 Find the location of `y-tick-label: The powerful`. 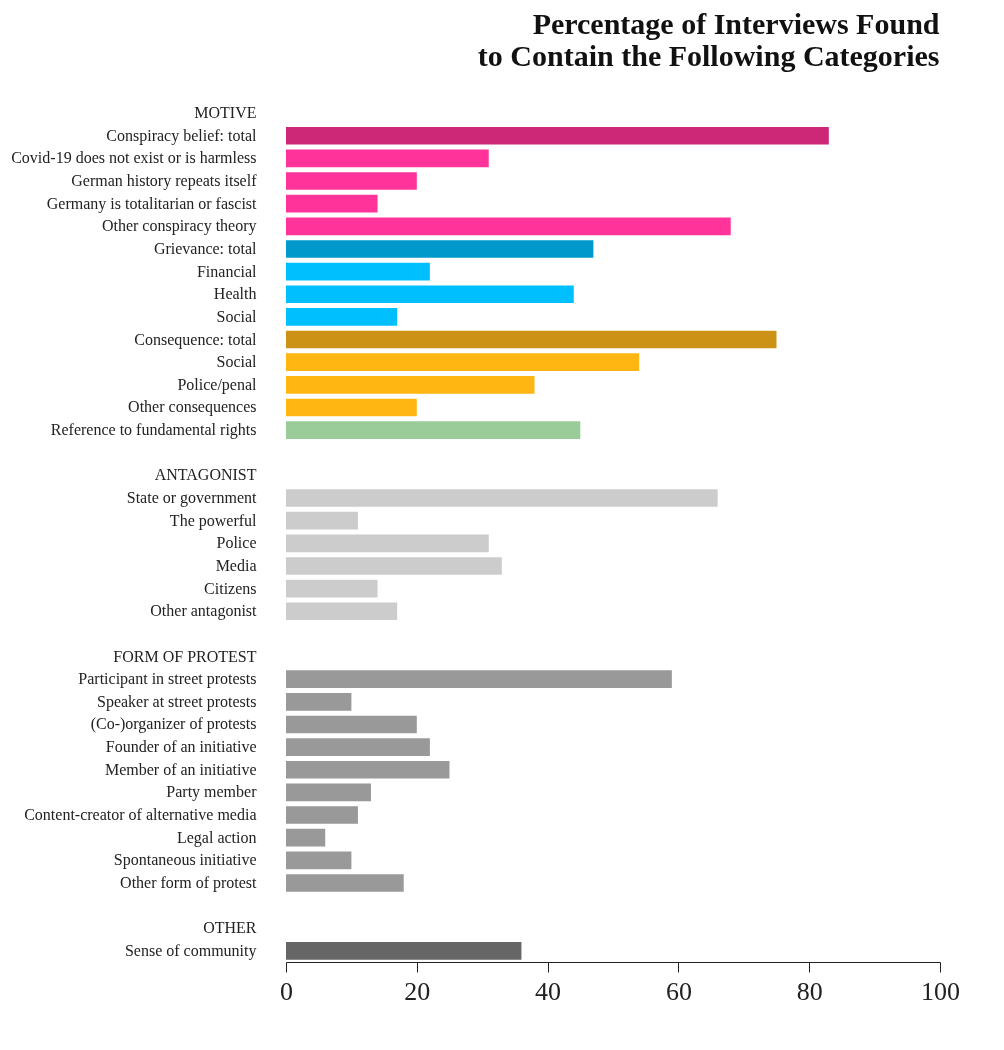

y-tick-label: The powerful is located at coordinates (213, 520).